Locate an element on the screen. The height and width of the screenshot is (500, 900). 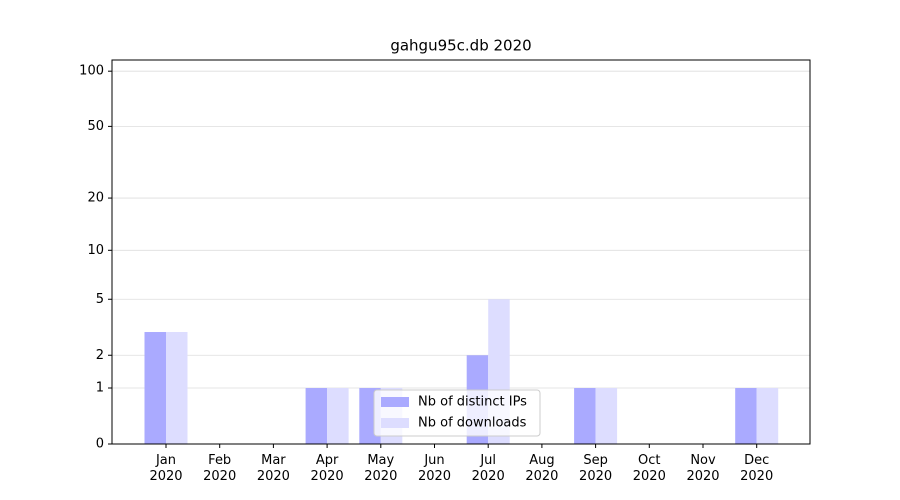
y-tick-label: 0 is located at coordinates (100, 444).